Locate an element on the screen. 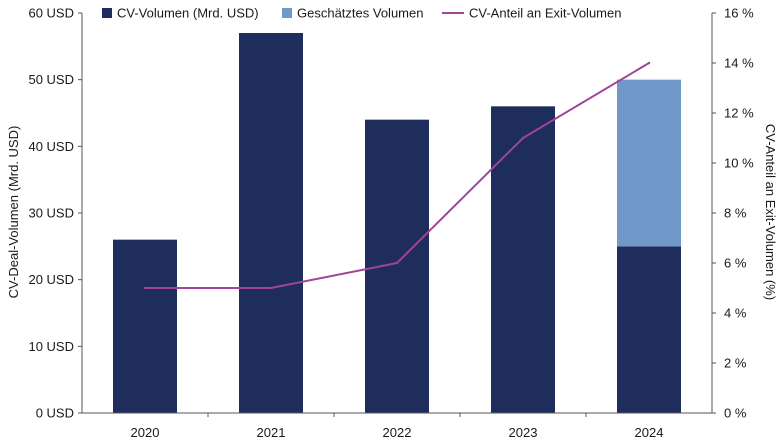 The height and width of the screenshot is (440, 780). x-tick-label-2024: 2024 is located at coordinates (649, 432).